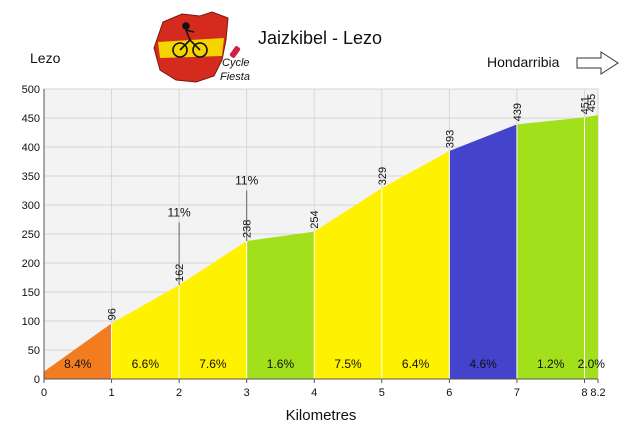  Describe the element at coordinates (247, 393) in the screenshot. I see `x-tick-label: 3` at that location.